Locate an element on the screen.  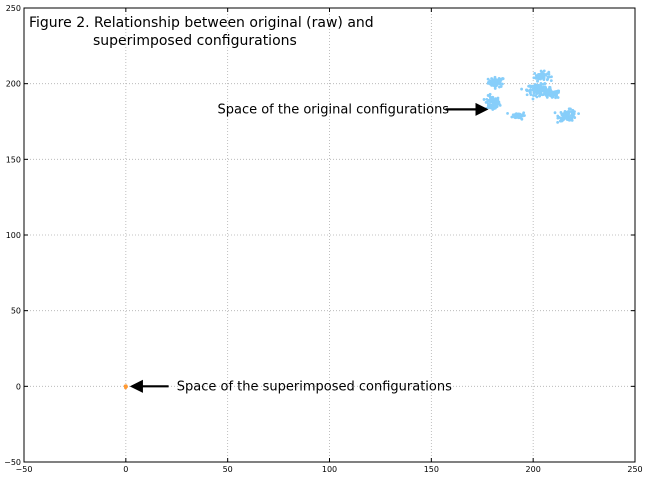
y-tick-label: 200 is located at coordinates (13, 84).